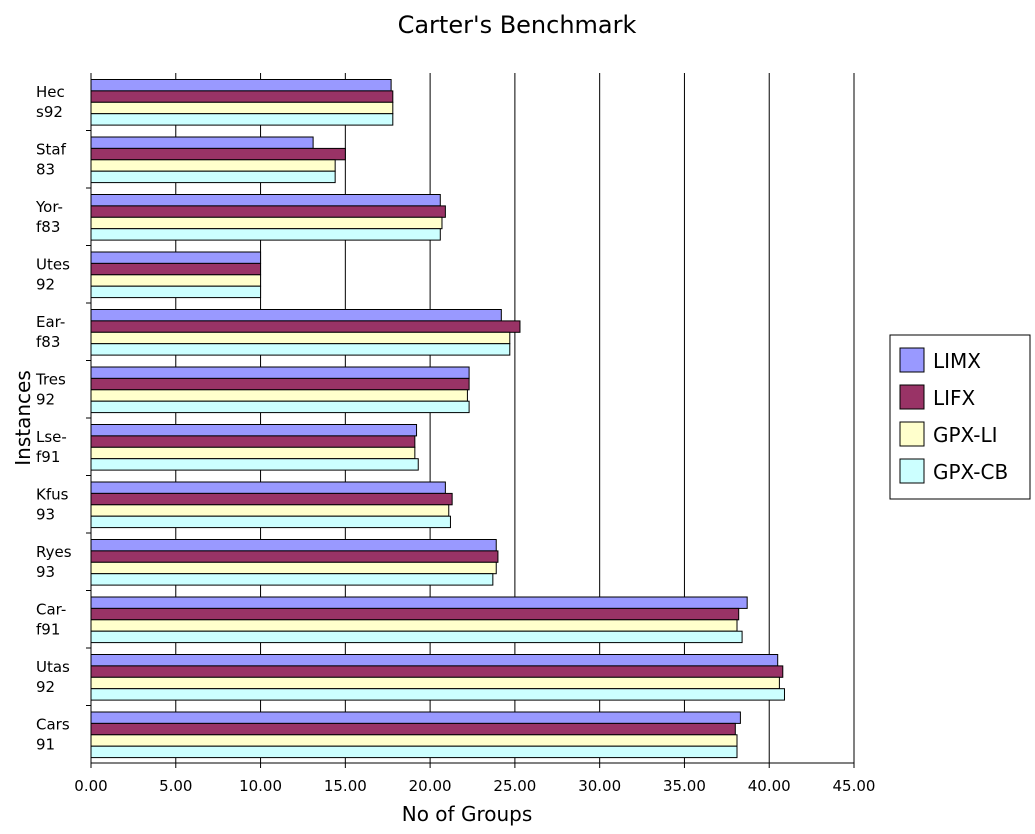 The width and height of the screenshot is (1035, 834). What do you see at coordinates (23, 418) in the screenshot?
I see `y-axis-title: Instances` at bounding box center [23, 418].